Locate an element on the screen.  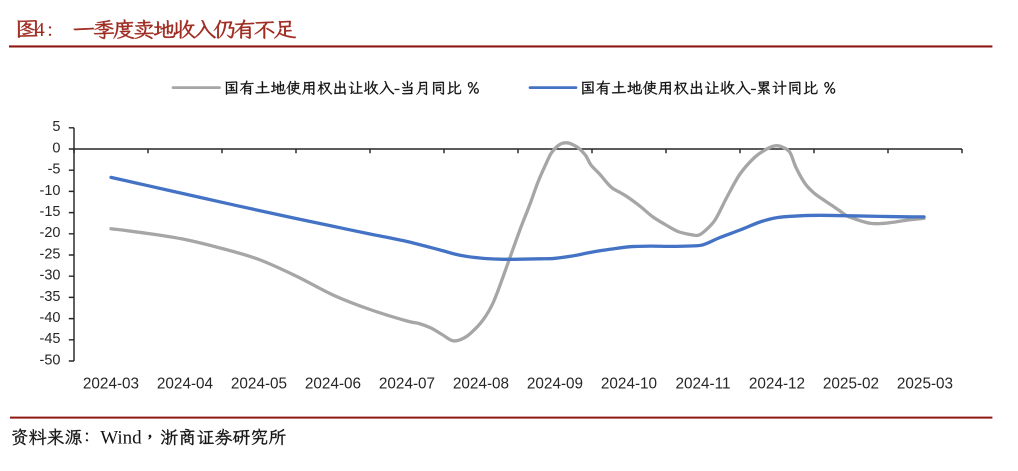
svg-text: -30 is located at coordinates (50, 276).